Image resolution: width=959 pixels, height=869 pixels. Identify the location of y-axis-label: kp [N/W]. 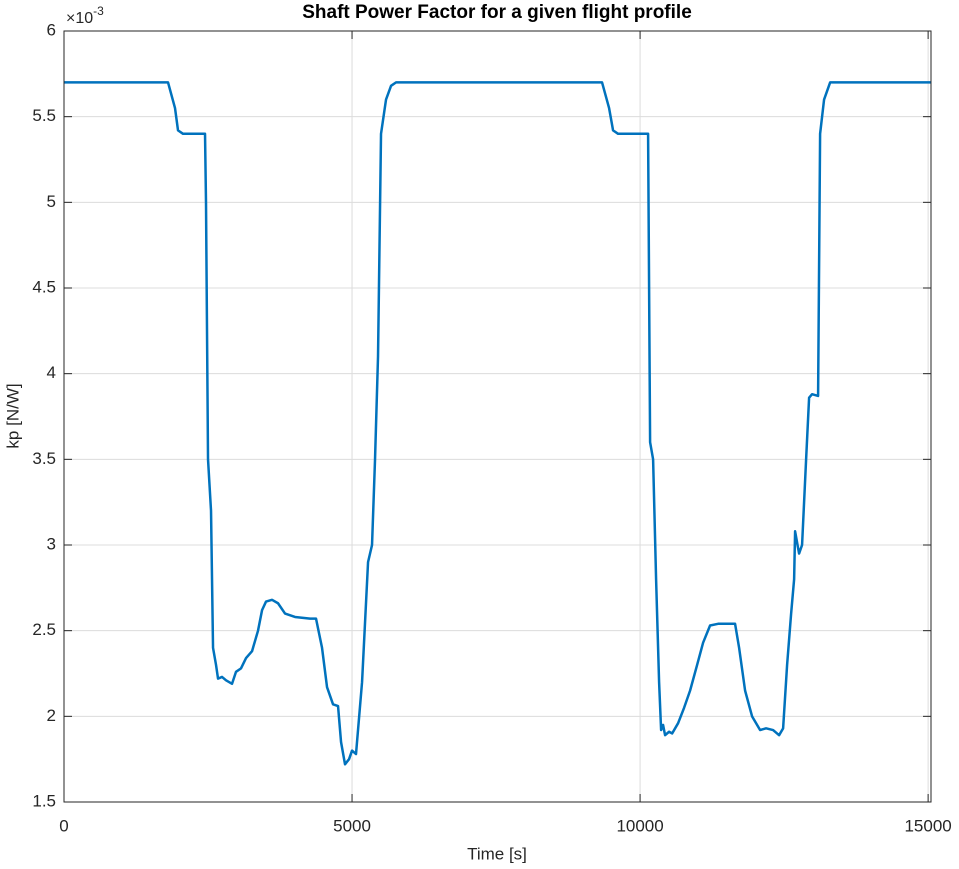
(12, 415).